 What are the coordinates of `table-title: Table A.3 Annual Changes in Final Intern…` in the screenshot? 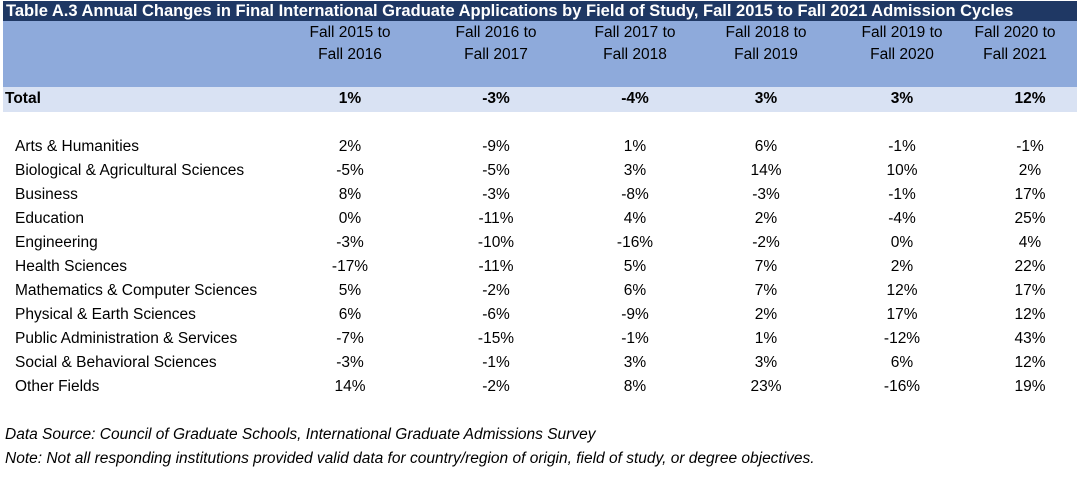 It's located at (540, 11).